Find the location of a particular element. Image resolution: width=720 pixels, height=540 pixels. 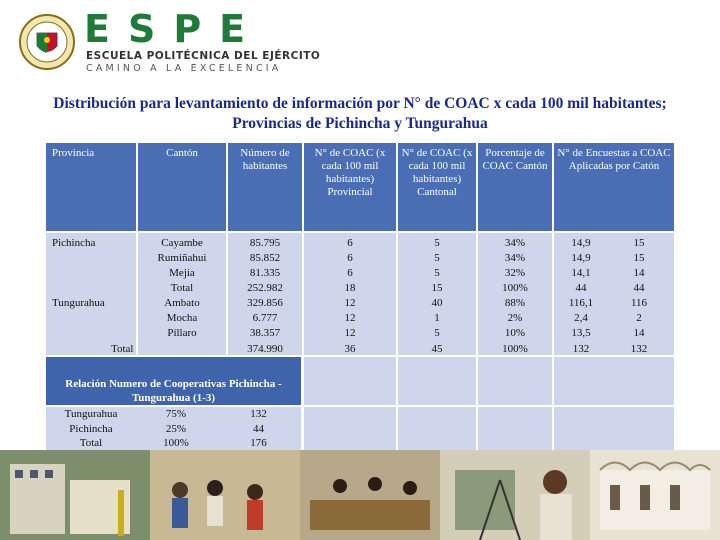

relation-count: 176 is located at coordinates (258, 443).